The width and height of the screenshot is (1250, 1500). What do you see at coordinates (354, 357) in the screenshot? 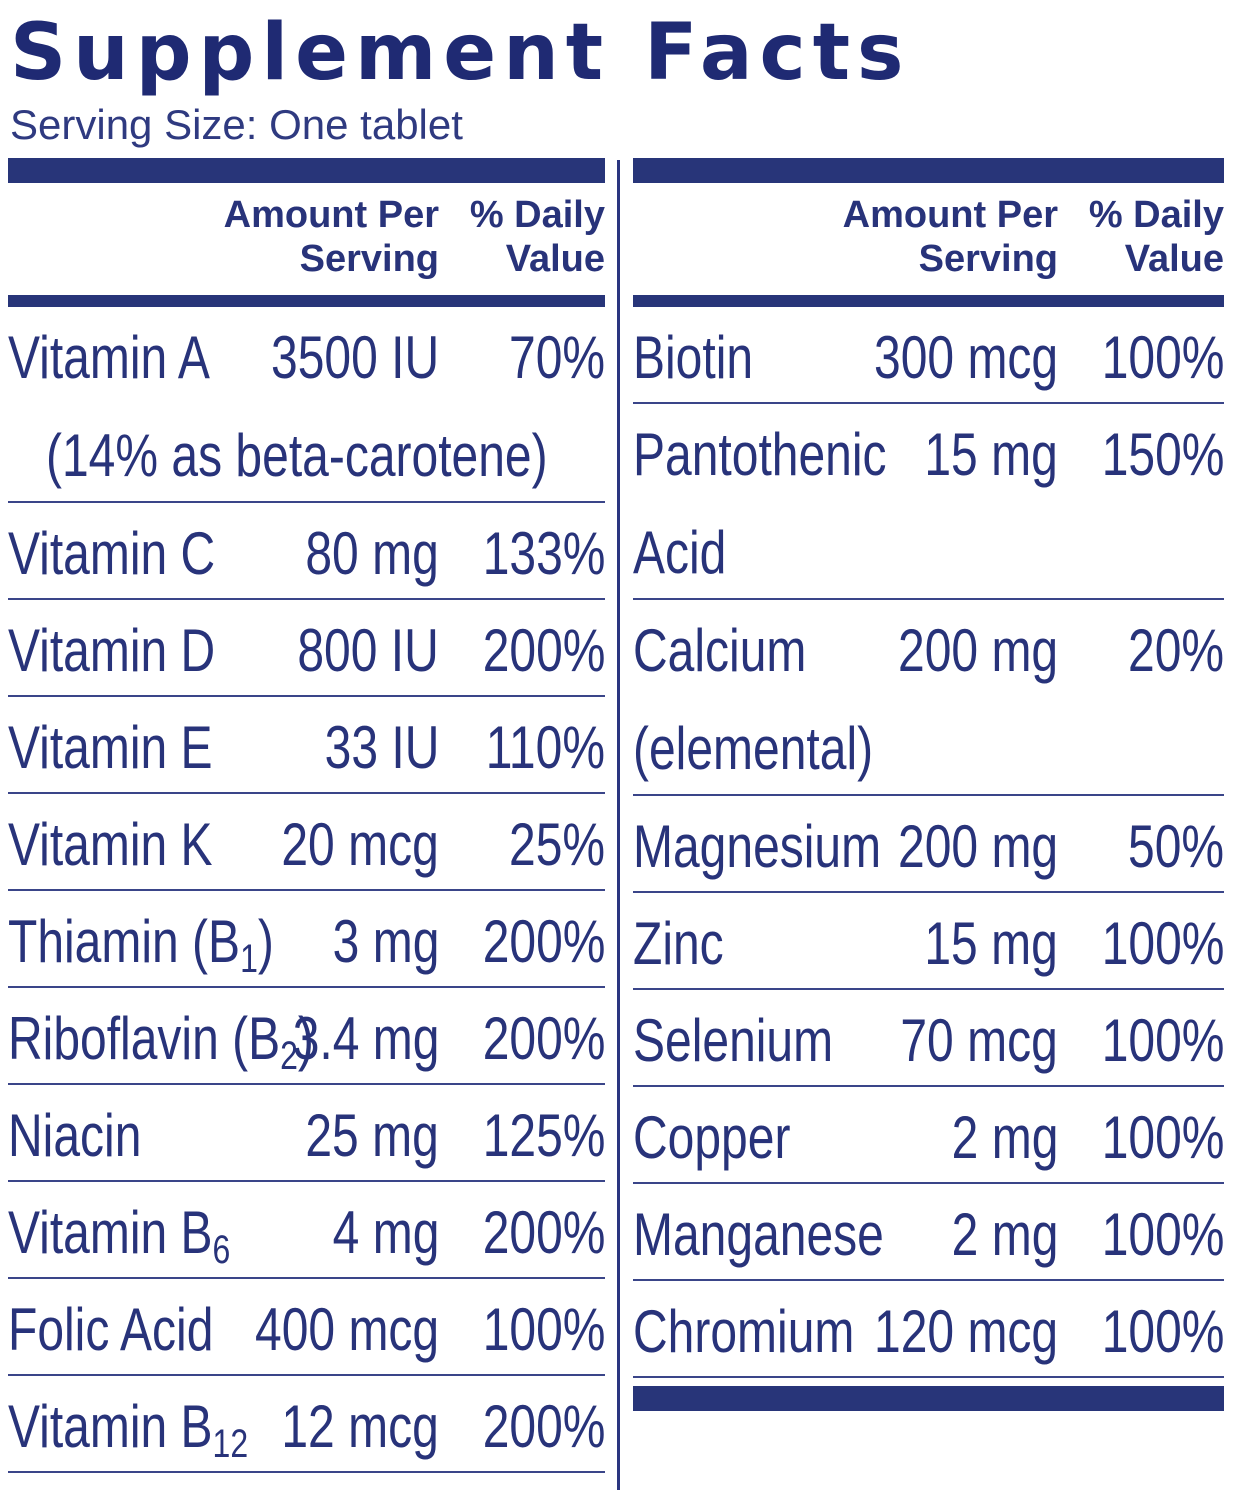
I see `amount-per-serving: 3500 IU` at bounding box center [354, 357].